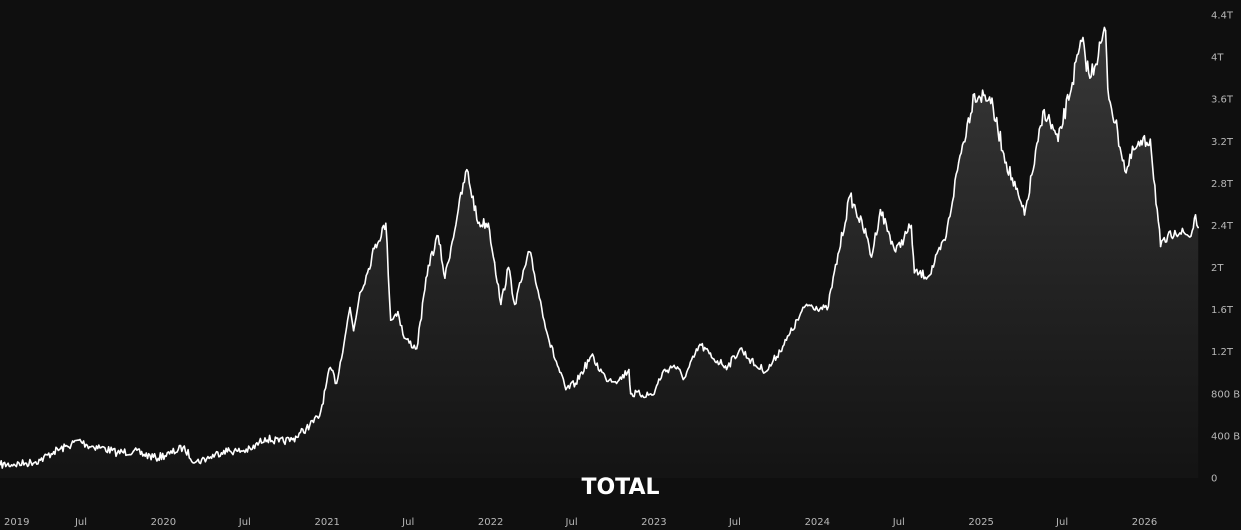 The height and width of the screenshot is (530, 1241). What do you see at coordinates (653, 522) in the screenshot?
I see `x-tick-label: 2023` at bounding box center [653, 522].